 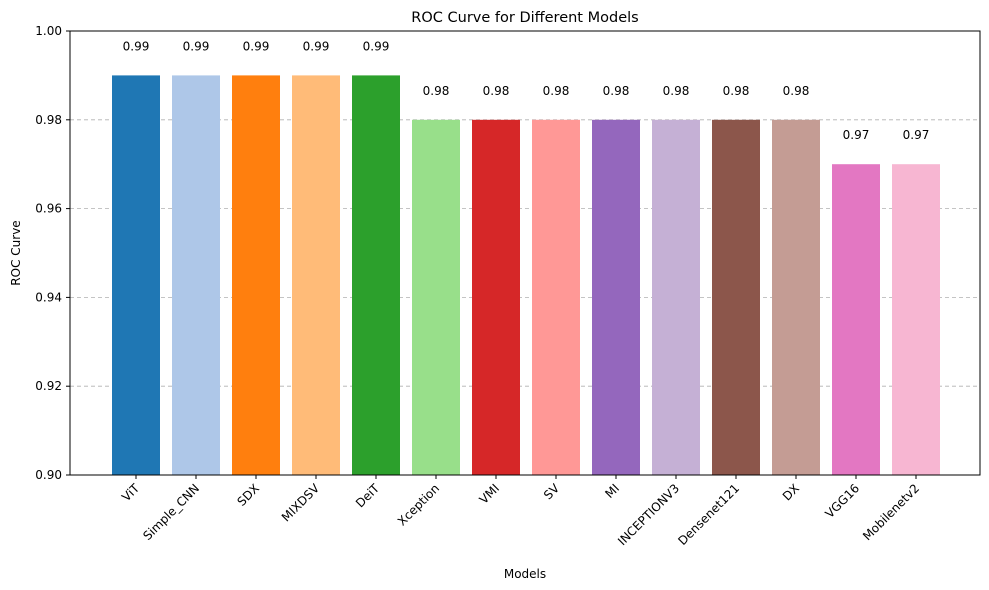 What do you see at coordinates (48, 386) in the screenshot?
I see `y-tick-label: 0.92` at bounding box center [48, 386].